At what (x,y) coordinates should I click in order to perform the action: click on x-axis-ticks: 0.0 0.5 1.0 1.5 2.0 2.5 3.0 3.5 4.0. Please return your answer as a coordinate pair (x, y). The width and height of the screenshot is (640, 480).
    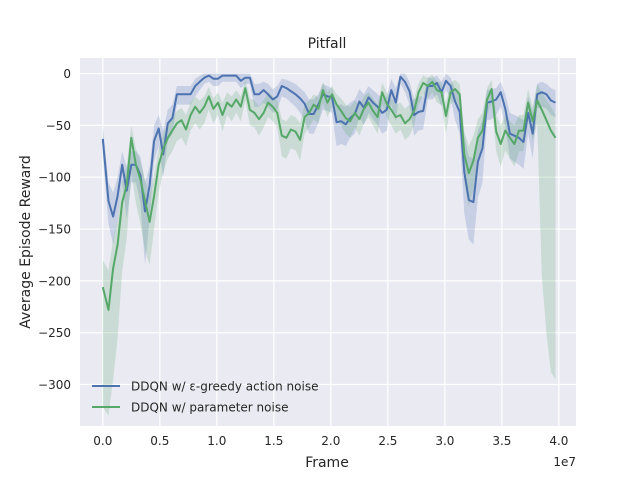
    Looking at the image, I should click on (330, 441).